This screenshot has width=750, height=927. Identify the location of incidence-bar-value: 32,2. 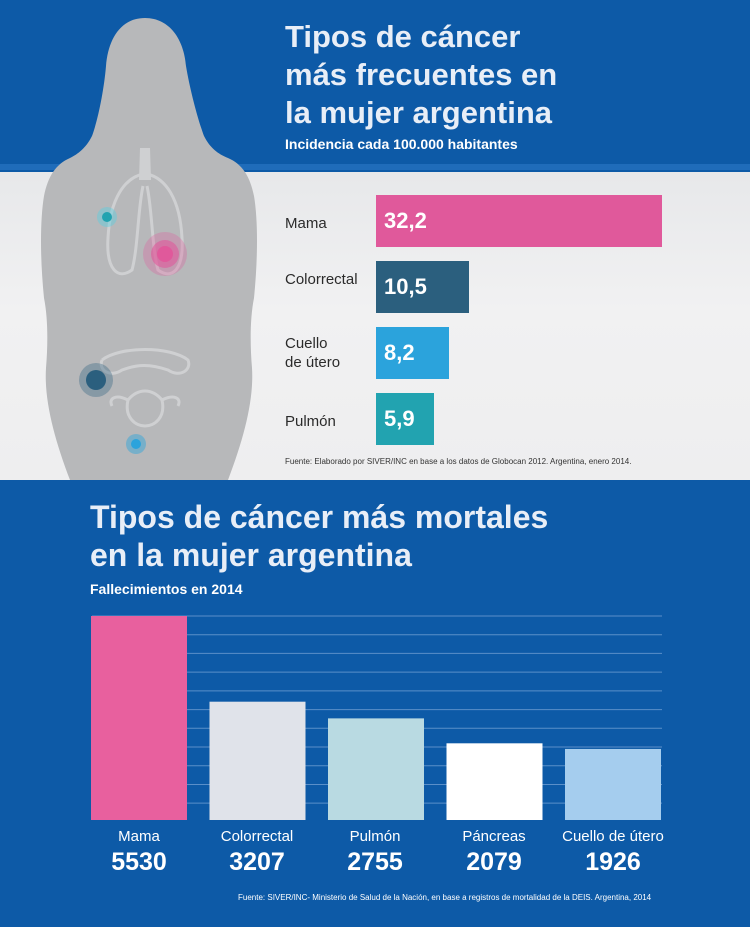
(405, 220).